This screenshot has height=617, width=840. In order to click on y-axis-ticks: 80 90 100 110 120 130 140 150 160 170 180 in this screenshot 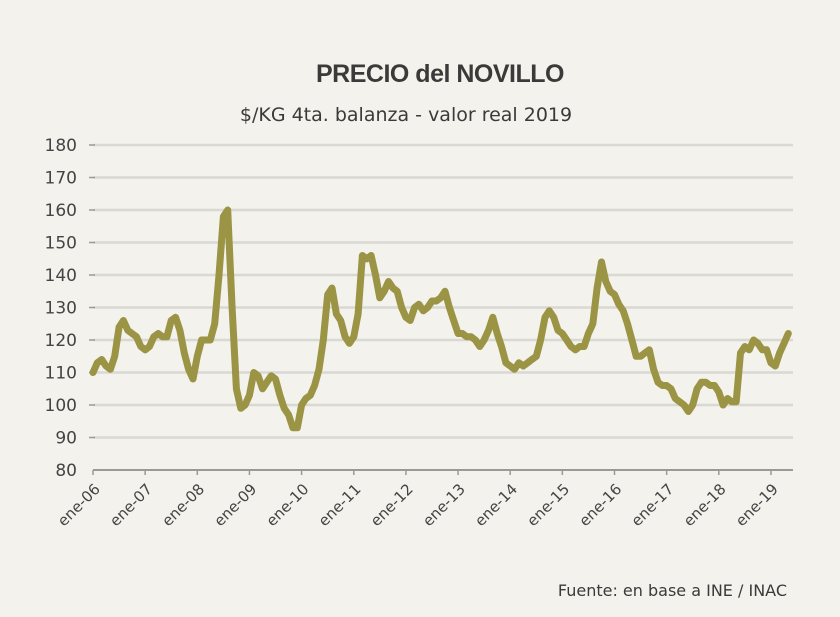, I will do `click(61, 308)`.